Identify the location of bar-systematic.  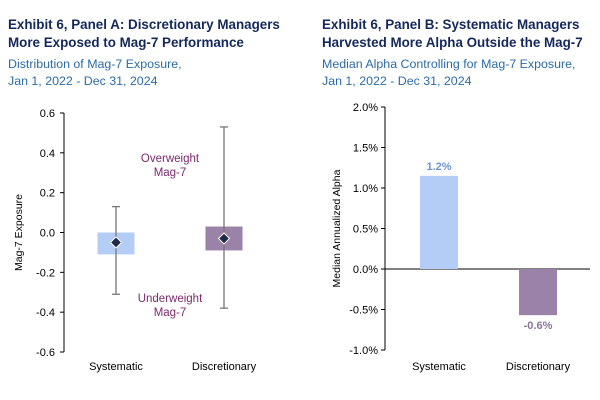
(439, 222).